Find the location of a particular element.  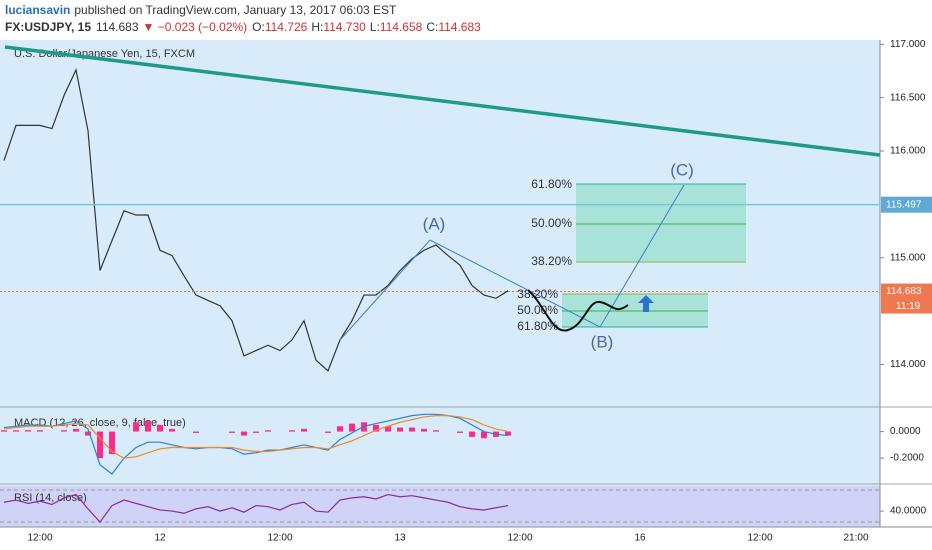

wave-label: (A) is located at coordinates (434, 223).